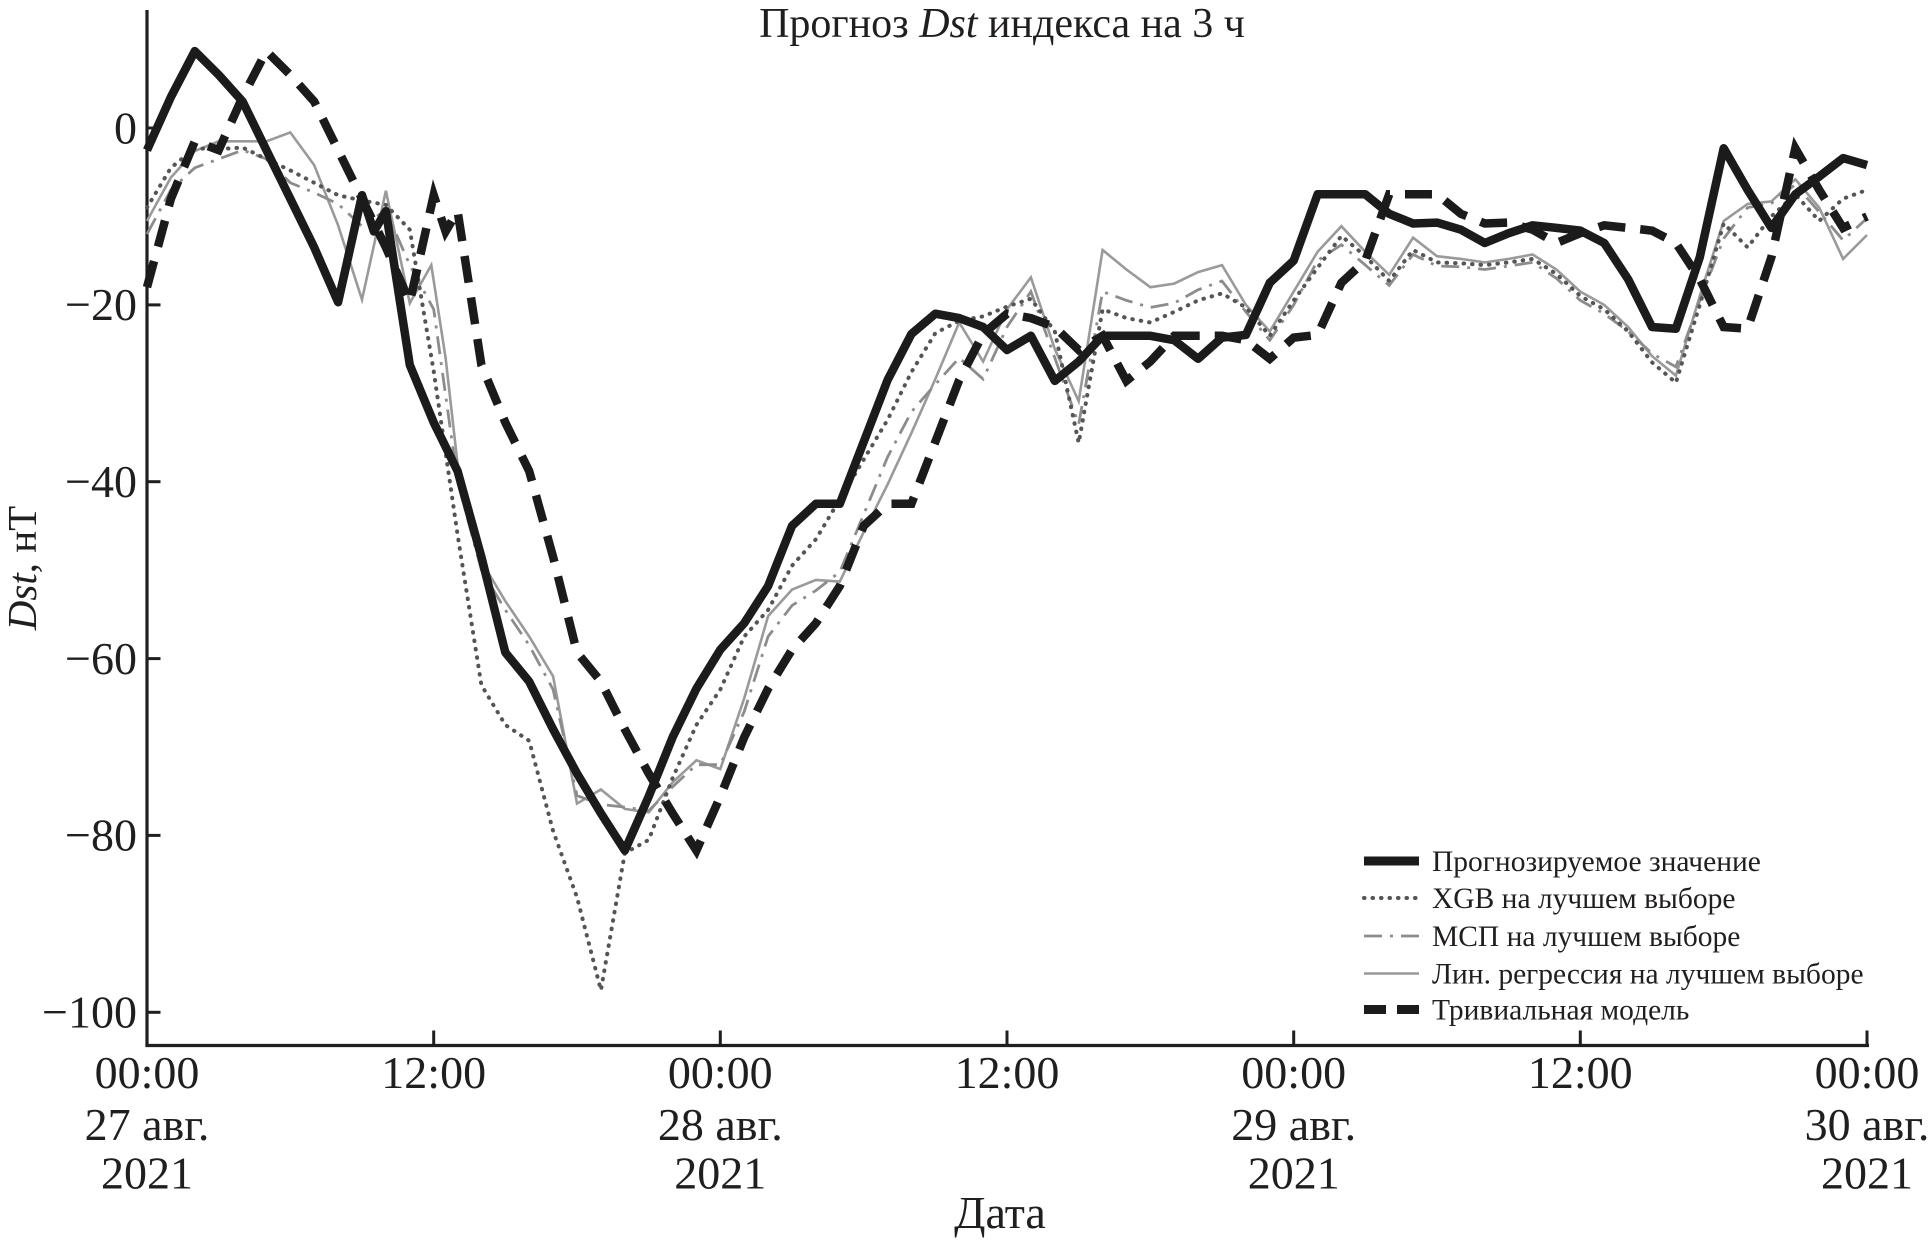 This screenshot has width=1929, height=1248. What do you see at coordinates (125, 127) in the screenshot?
I see `svg-text: 0` at bounding box center [125, 127].